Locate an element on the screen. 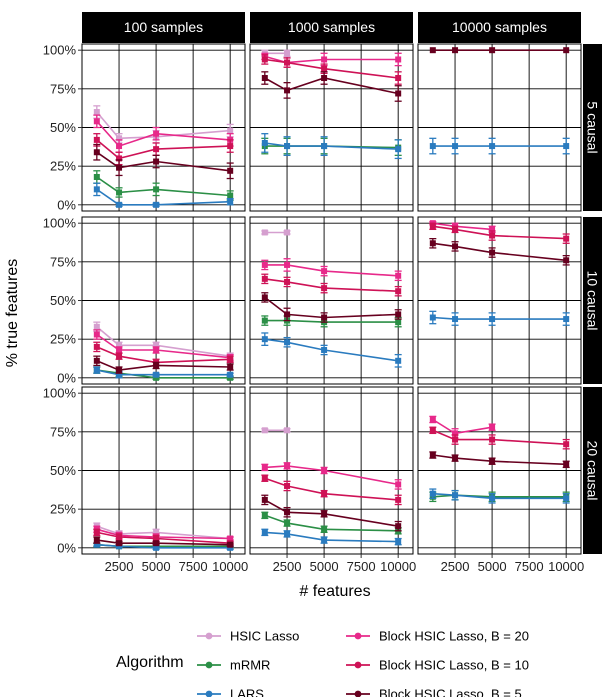  legend-item-block-hsic-lasso-b-10: Block HSIC Lasso, B = 10 is located at coordinates (437, 665).